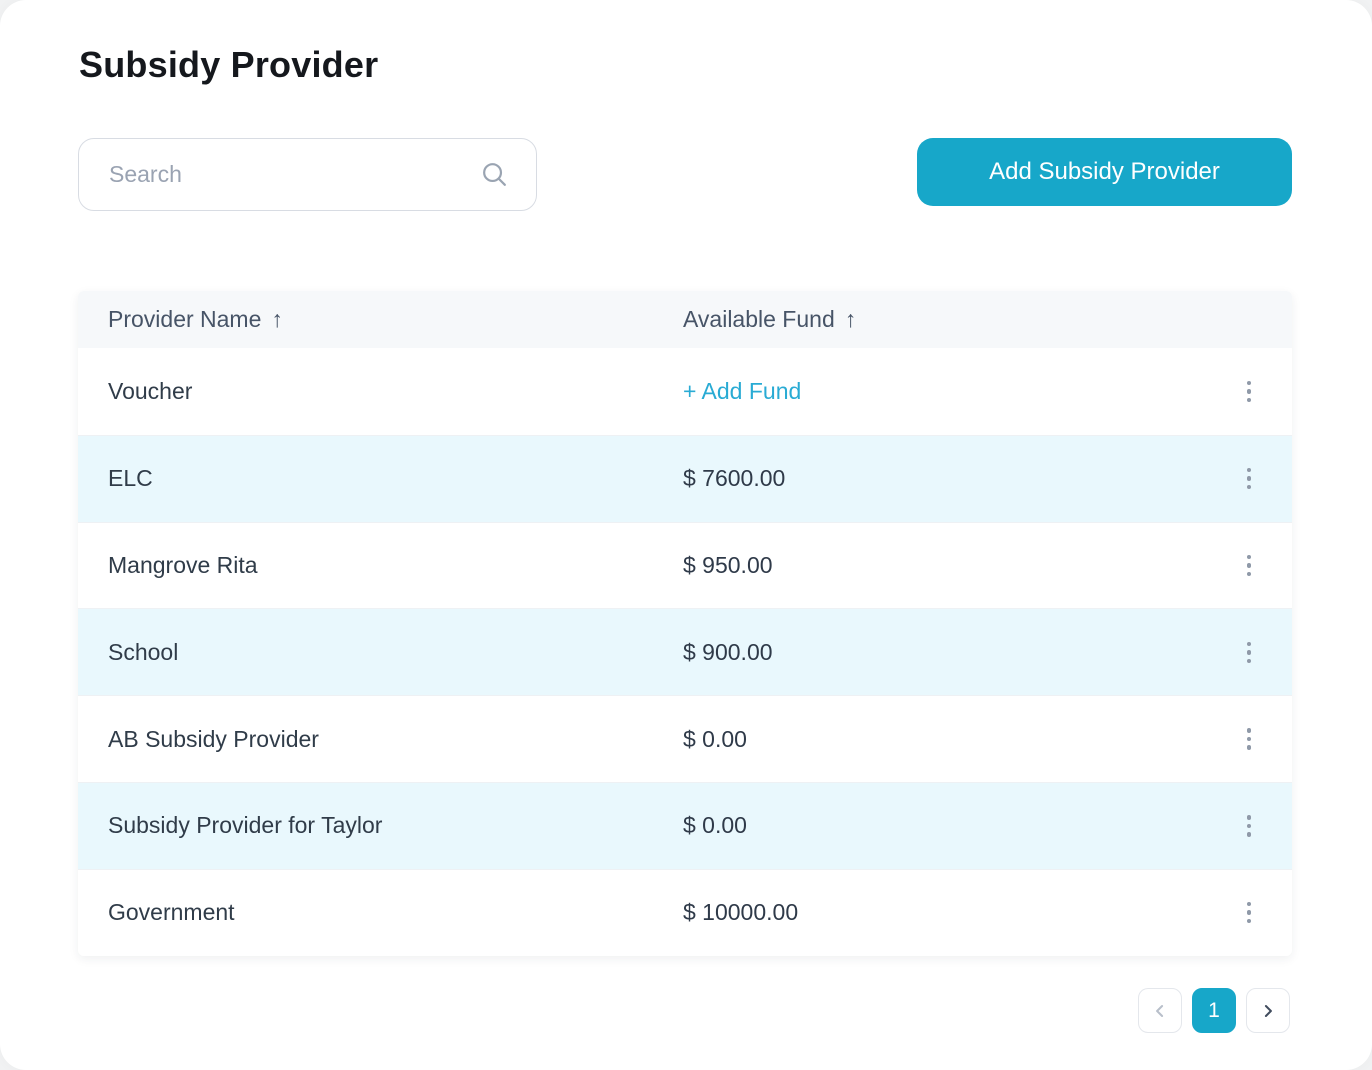  Describe the element at coordinates (958, 319) in the screenshot. I see `column-header-available-fund: Available Fund ↑` at that location.